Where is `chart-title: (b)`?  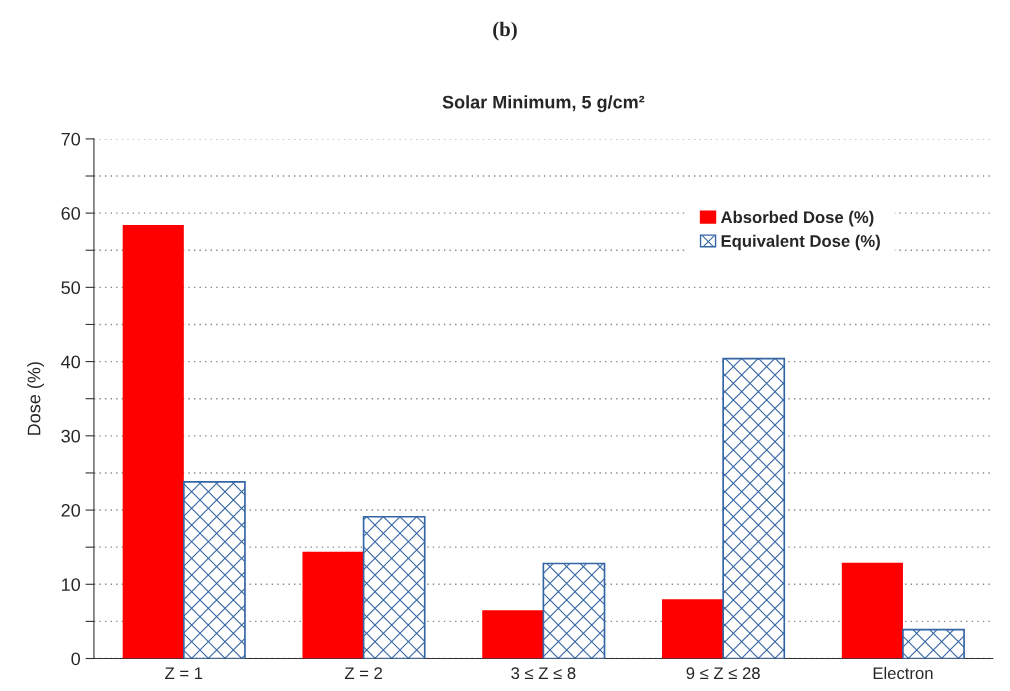 chart-title: (b) is located at coordinates (505, 31).